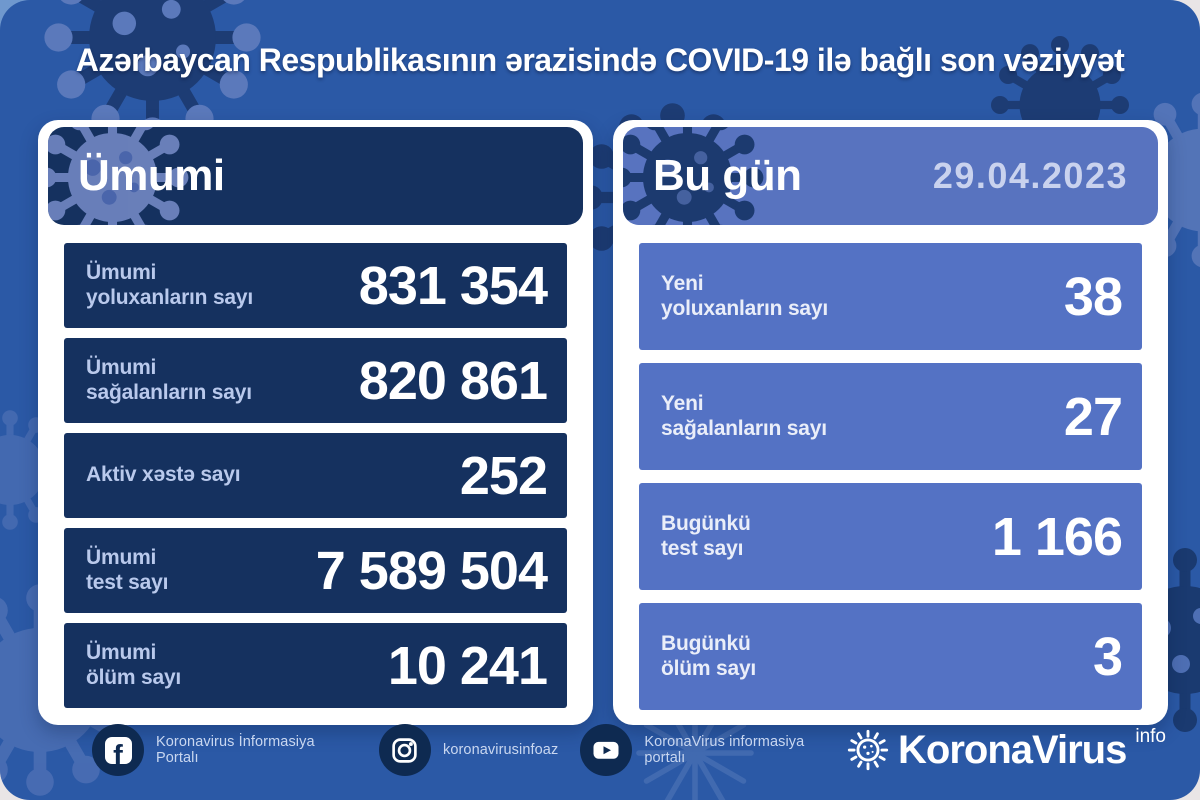  Describe the element at coordinates (170, 284) in the screenshot. I see `stat-label: Ümumi yoluxanların sayı` at that location.